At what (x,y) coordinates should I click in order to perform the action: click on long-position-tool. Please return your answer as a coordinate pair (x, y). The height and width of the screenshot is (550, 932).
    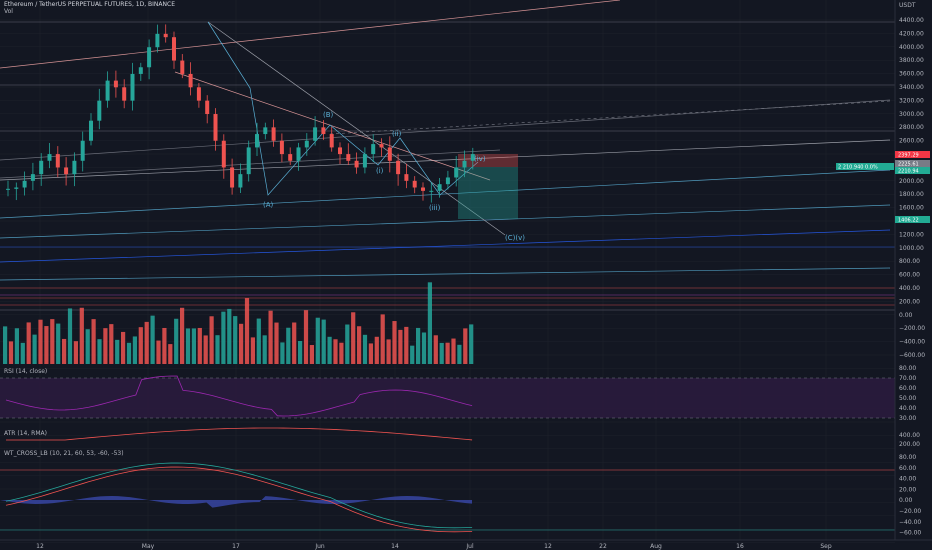
    Looking at the image, I should click on (488, 186).